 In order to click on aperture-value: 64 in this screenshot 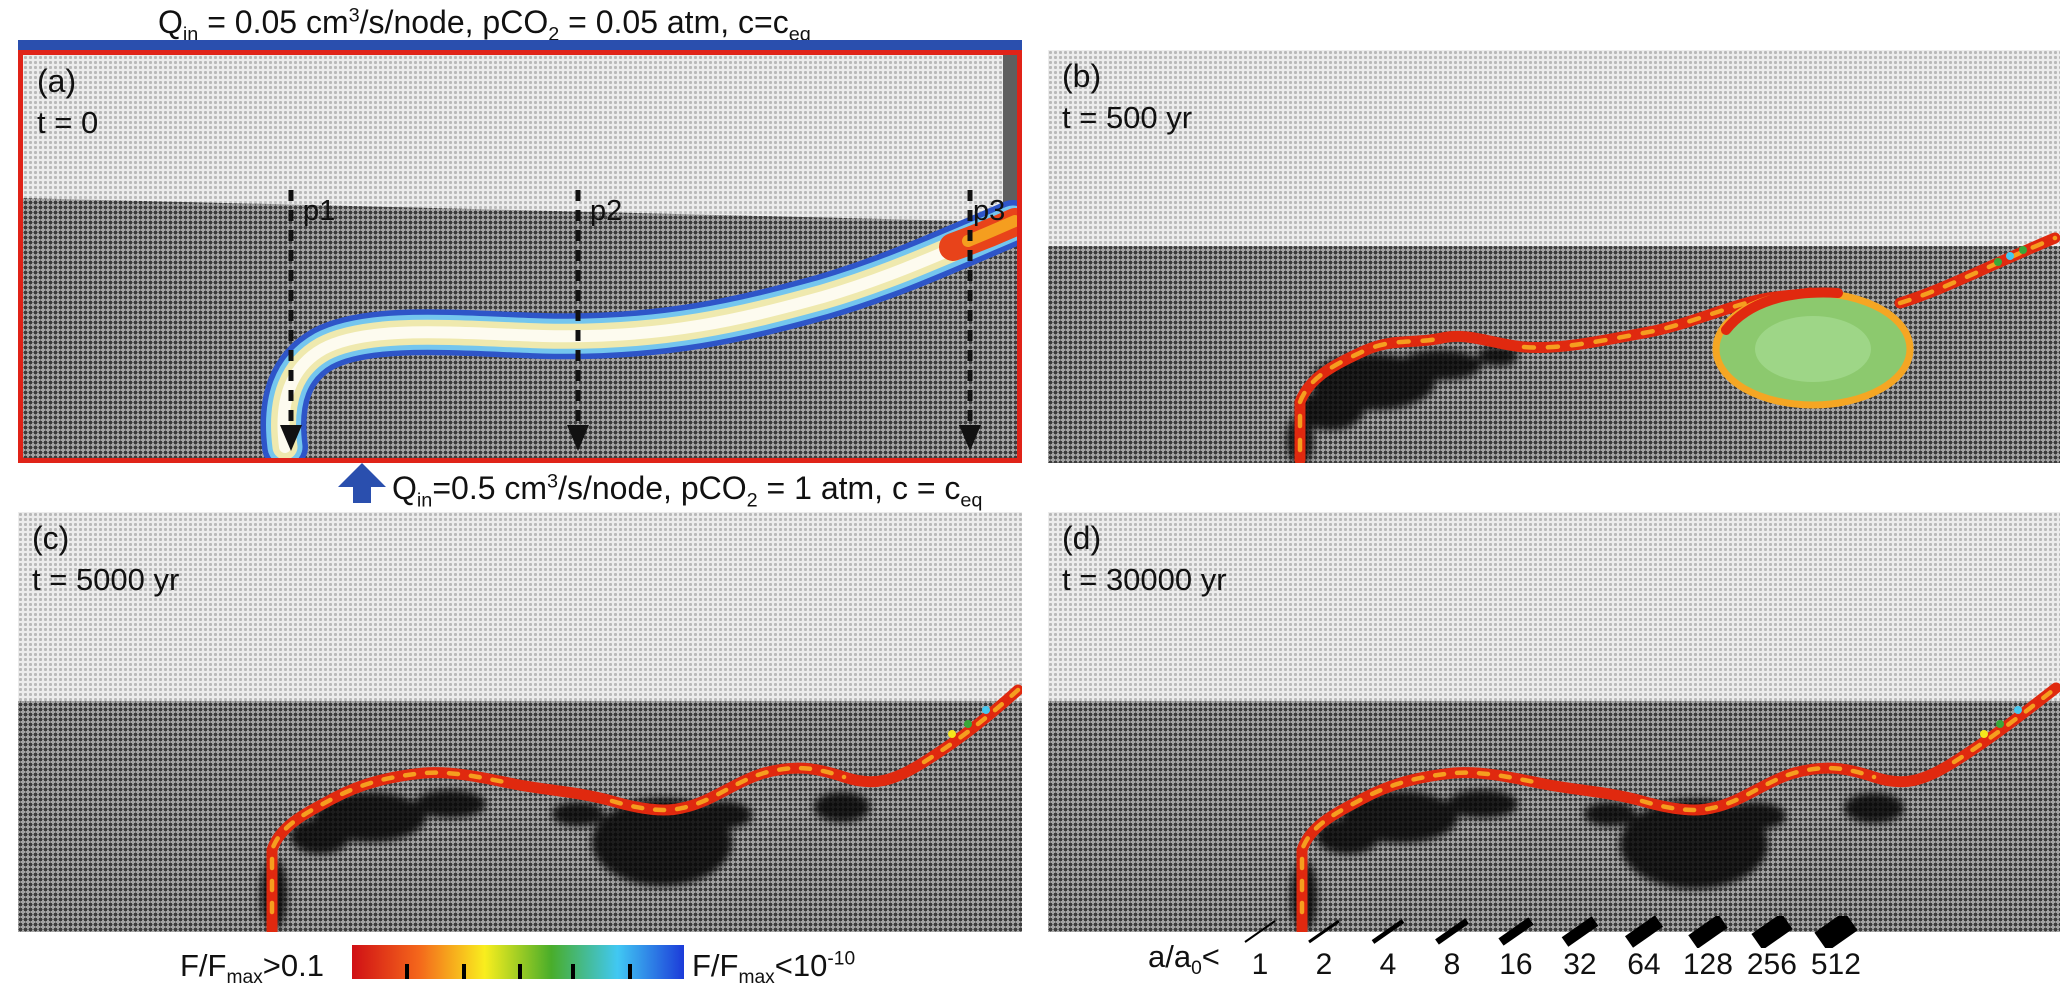, I will do `click(1644, 964)`.